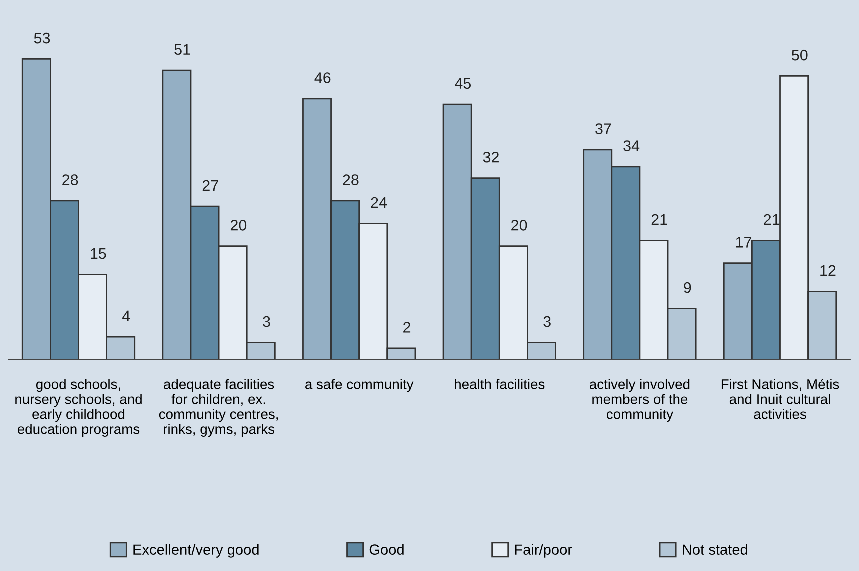 The width and height of the screenshot is (859, 571). What do you see at coordinates (218, 408) in the screenshot?
I see `x-tick-label: adequate facilities for children, ex. community centres, rinks, gyms, parks` at bounding box center [218, 408].